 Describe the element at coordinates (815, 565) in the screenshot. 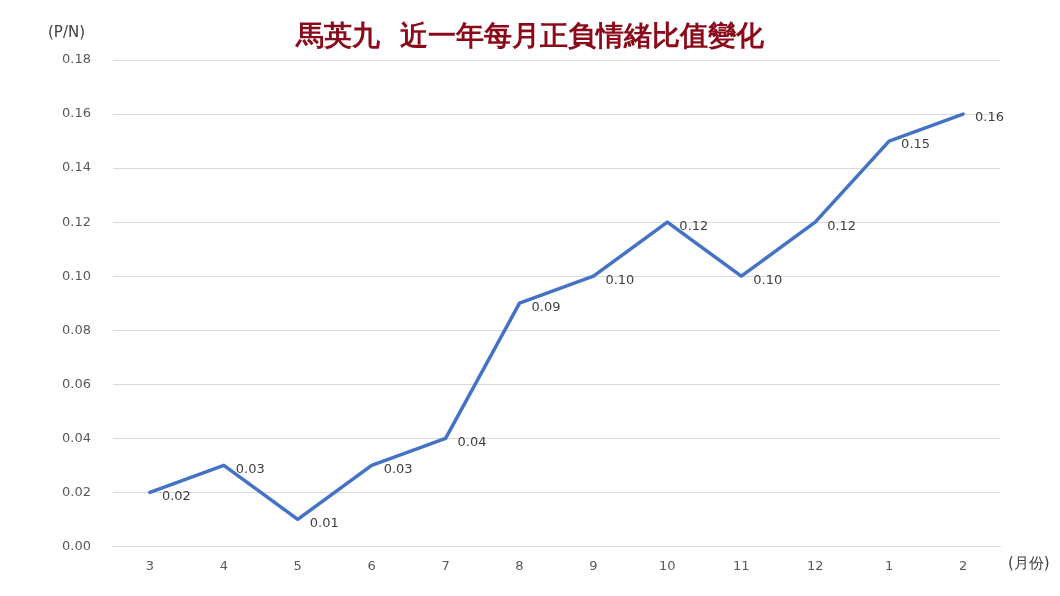

I see `x-tick-label: 12` at that location.